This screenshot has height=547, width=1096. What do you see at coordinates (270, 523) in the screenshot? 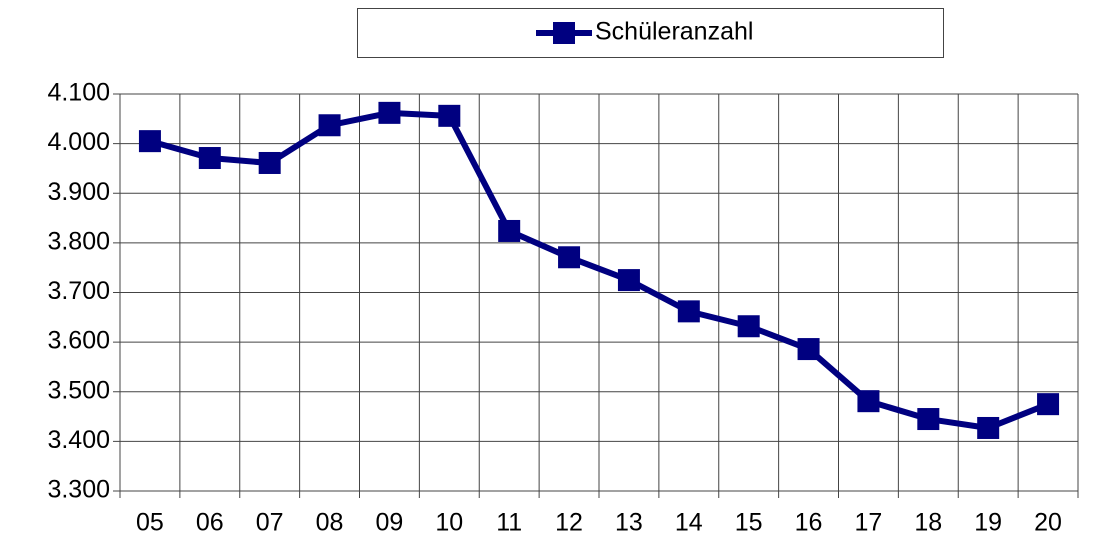
I see `x-tick-label: 07` at bounding box center [270, 523].